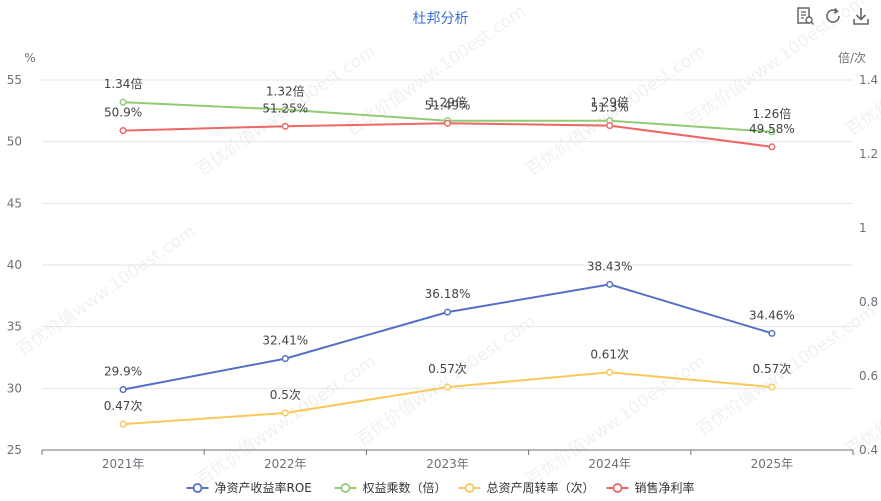  I want to click on y-left-tick-label: 55, so click(14, 80).